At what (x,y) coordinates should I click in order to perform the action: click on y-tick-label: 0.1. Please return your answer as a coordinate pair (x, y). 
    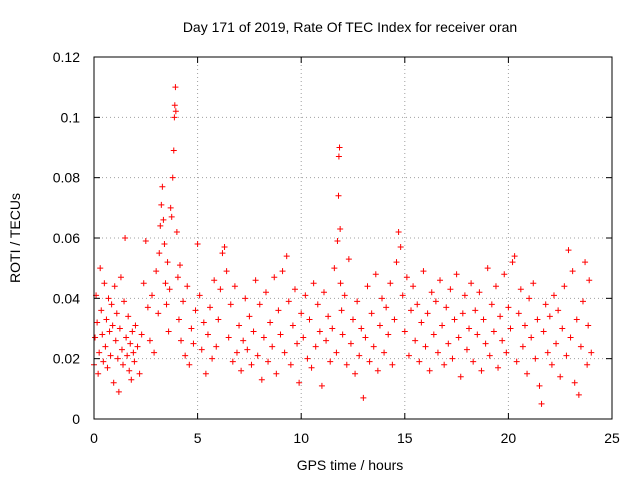
    Looking at the image, I should click on (71, 117).